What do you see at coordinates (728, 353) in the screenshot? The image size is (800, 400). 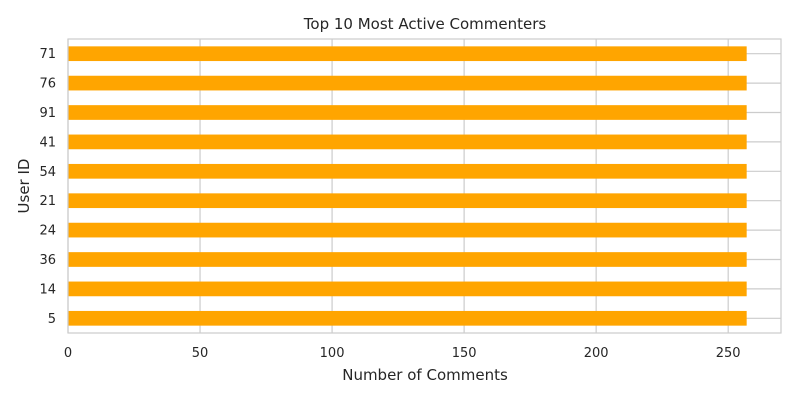 I see `x-tick-label: 250` at bounding box center [728, 353].